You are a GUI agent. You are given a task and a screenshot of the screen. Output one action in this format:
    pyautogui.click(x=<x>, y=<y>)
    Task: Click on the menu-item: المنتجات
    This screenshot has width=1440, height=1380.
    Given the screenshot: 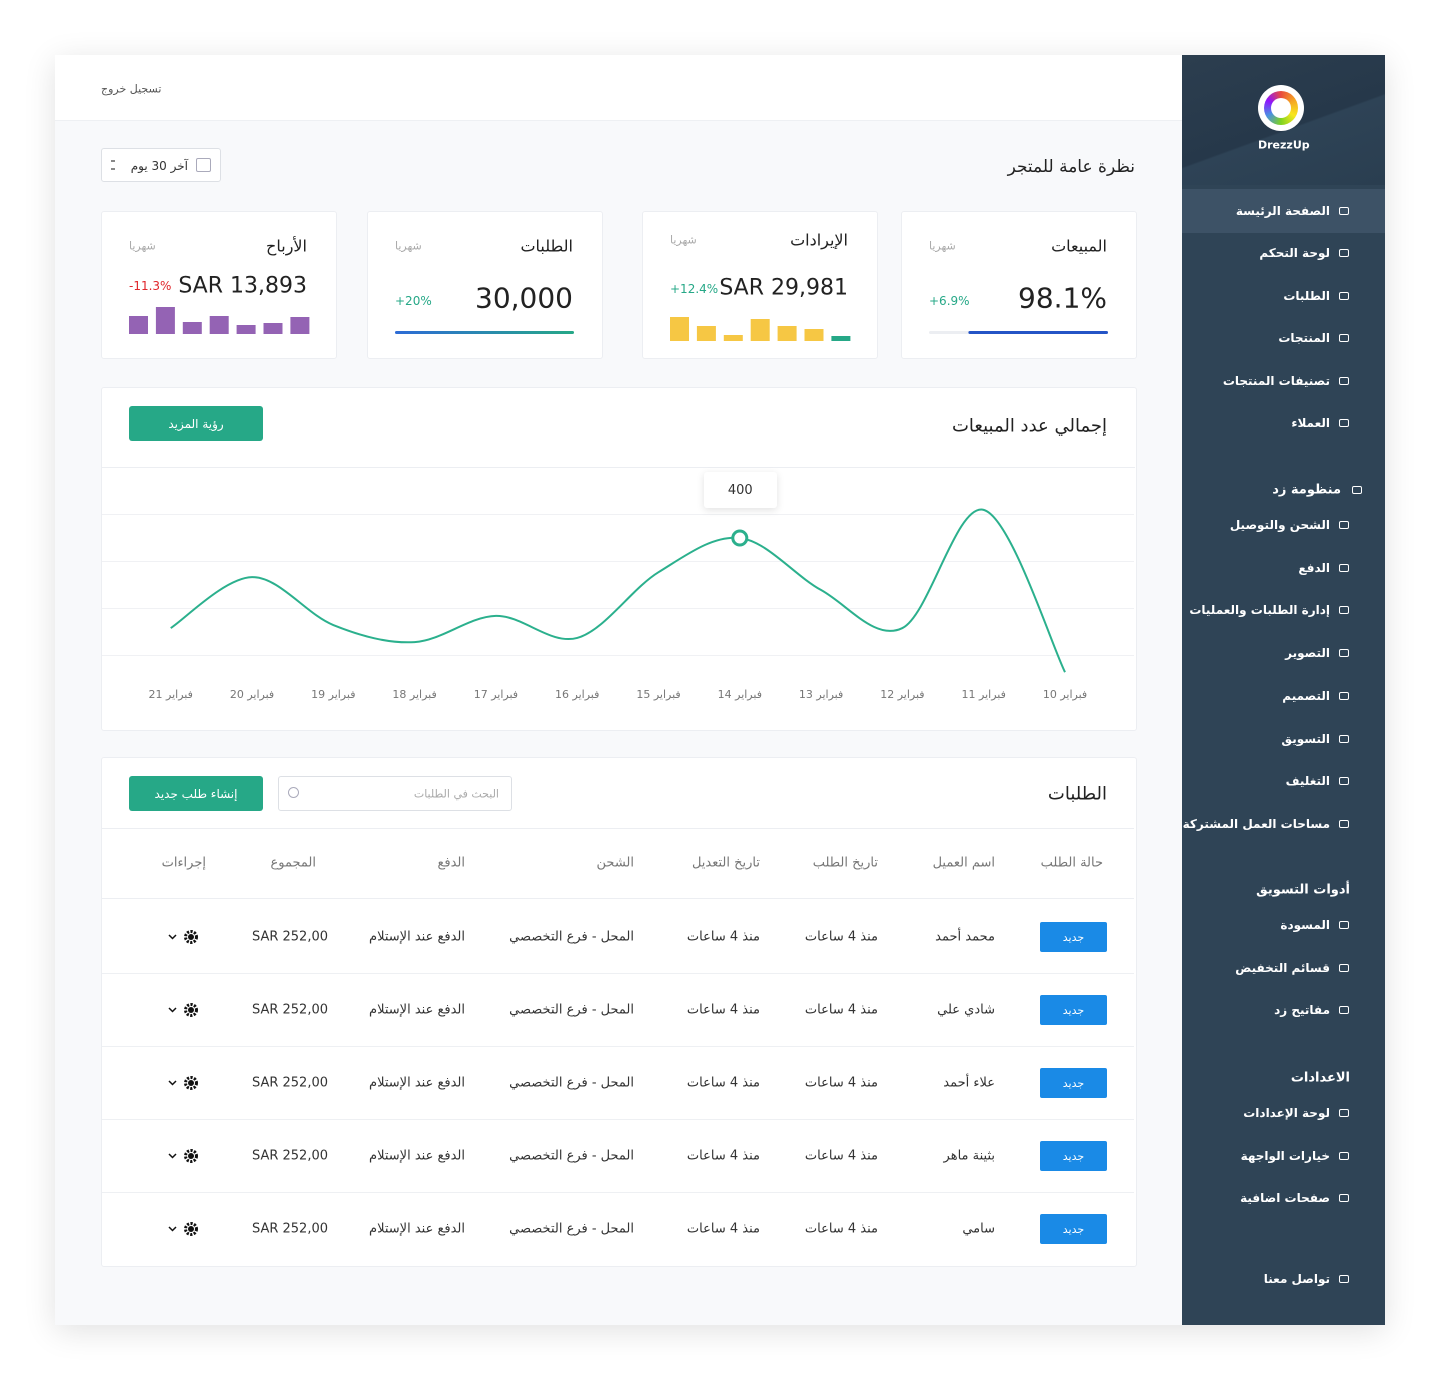 What is the action you would take?
    pyautogui.click(x=1304, y=338)
    